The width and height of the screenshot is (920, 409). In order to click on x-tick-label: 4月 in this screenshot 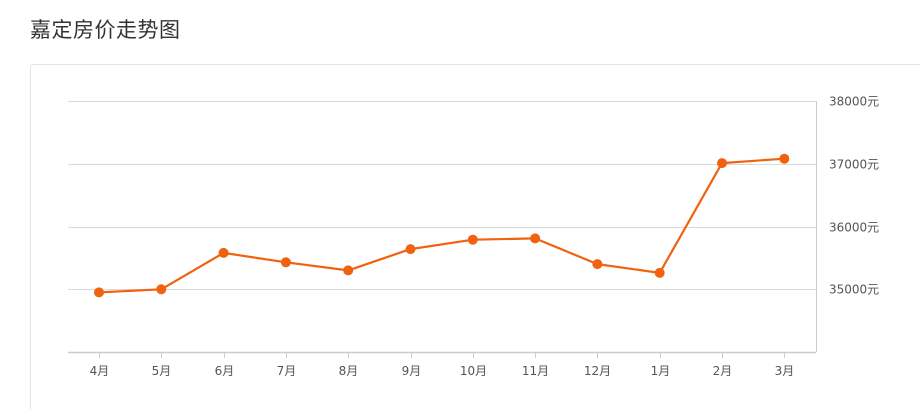, I will do `click(100, 371)`.